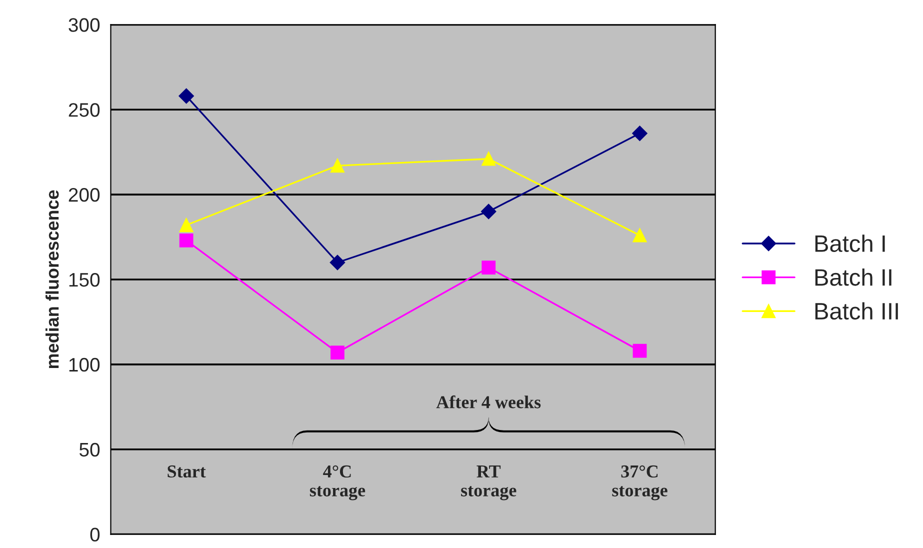  Describe the element at coordinates (89, 449) in the screenshot. I see `y-tick-label: 50` at that location.